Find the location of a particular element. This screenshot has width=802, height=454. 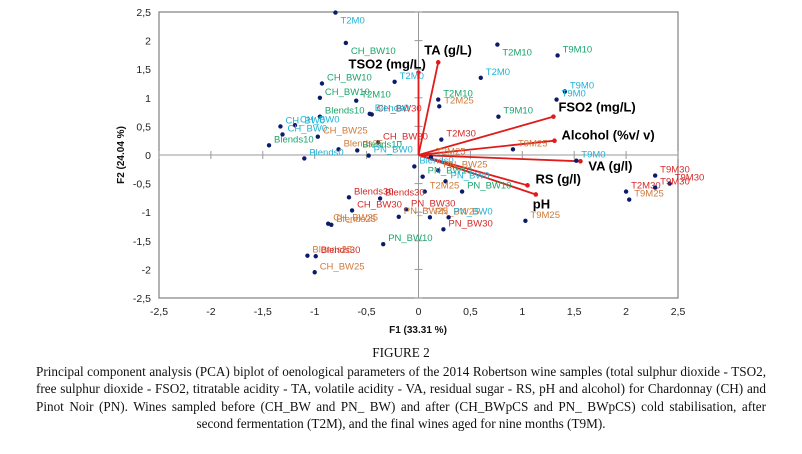

vector-label: TSO2 (mg/L) is located at coordinates (387, 64).